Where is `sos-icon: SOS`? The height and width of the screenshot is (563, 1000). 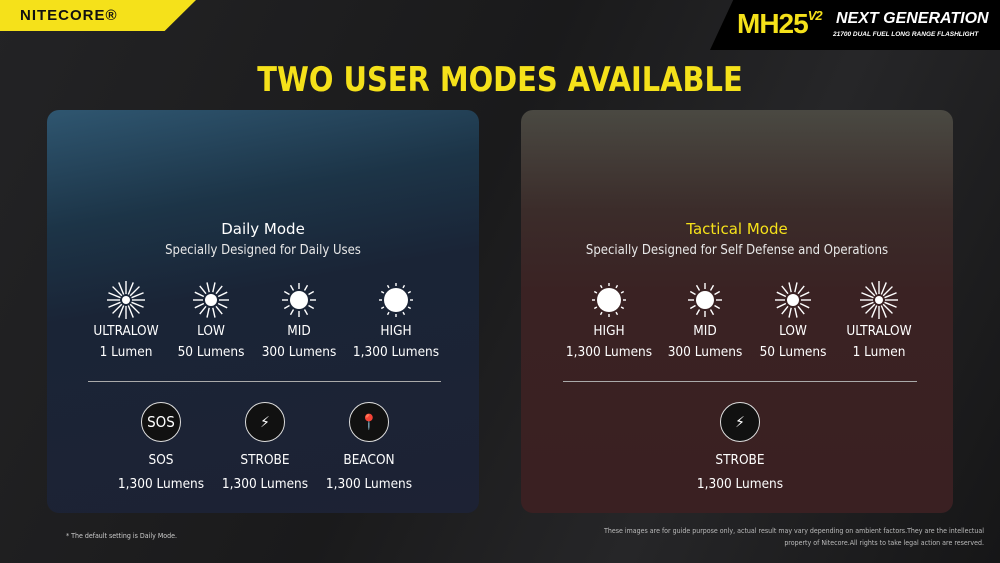 sos-icon: SOS is located at coordinates (161, 422).